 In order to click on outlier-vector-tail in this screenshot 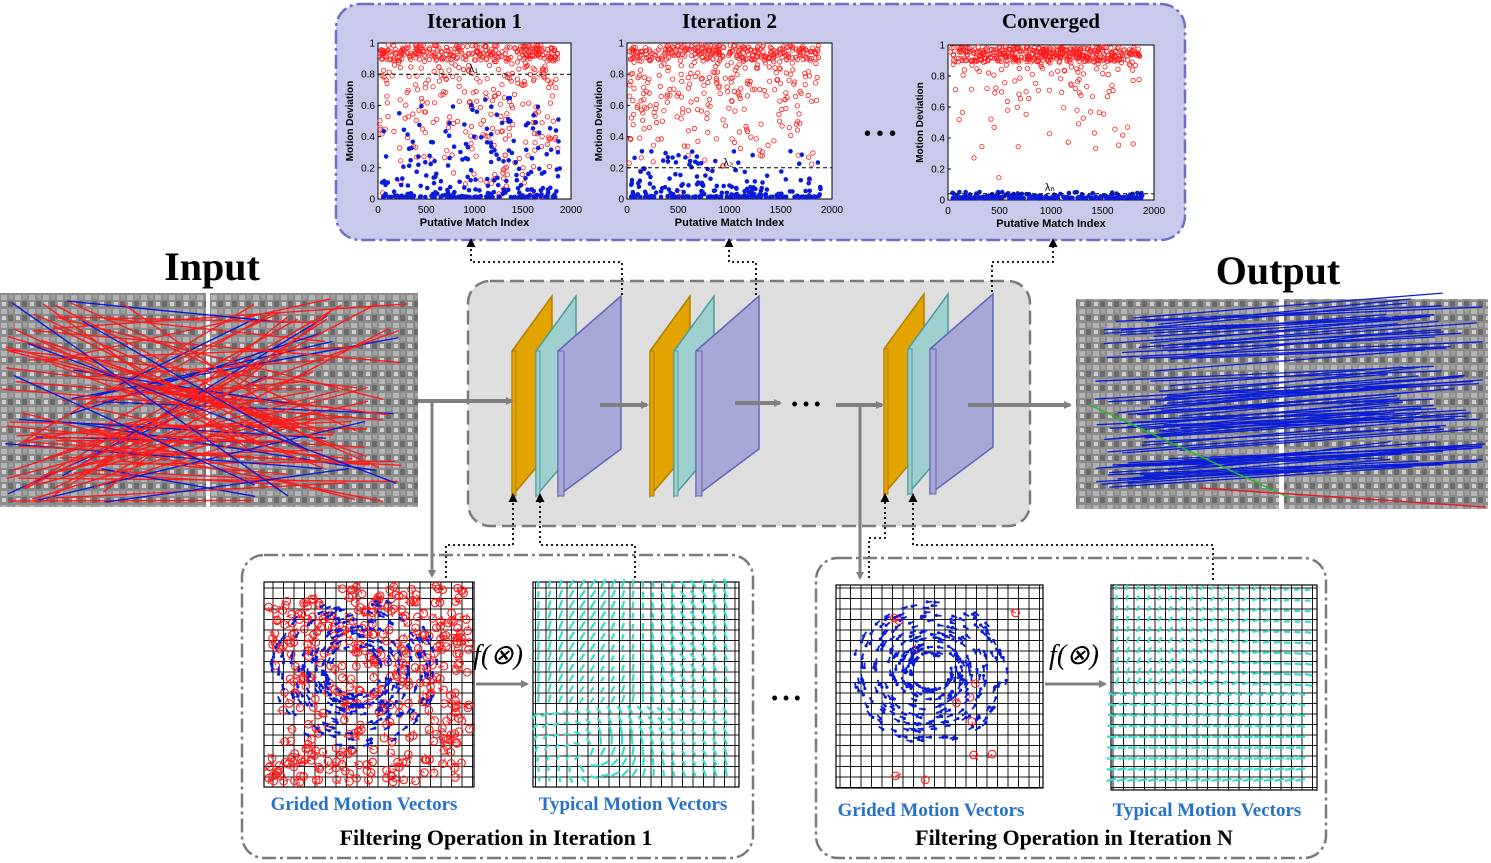, I will do `click(445, 623)`.